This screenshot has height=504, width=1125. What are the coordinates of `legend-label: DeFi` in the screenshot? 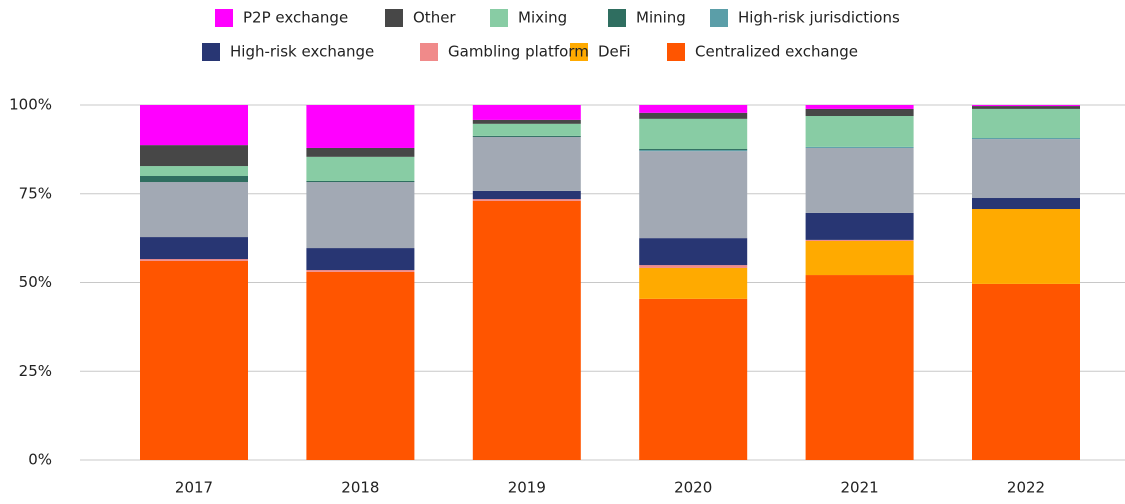 It's located at (614, 52).